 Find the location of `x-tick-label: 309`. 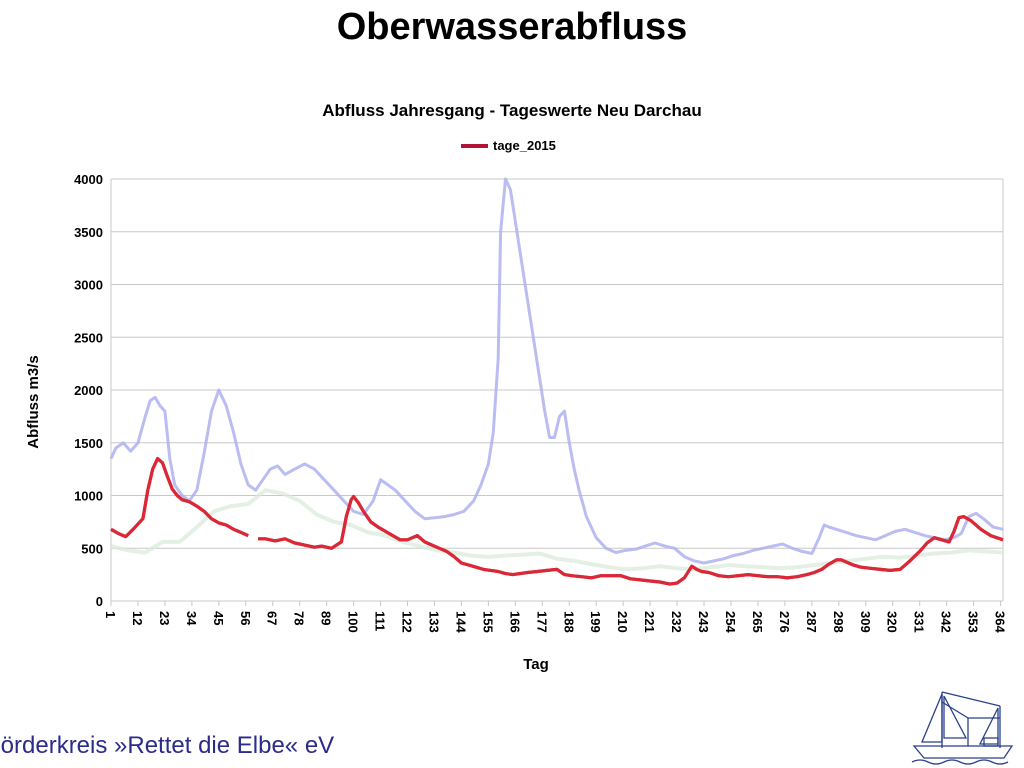

x-tick-label: 309 is located at coordinates (865, 622).